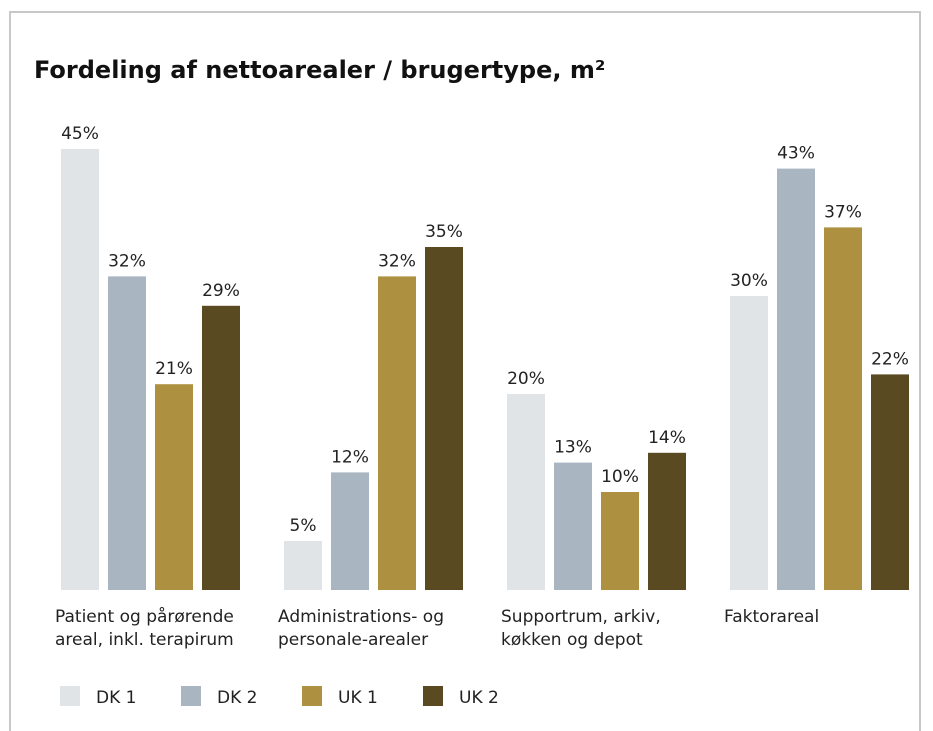  What do you see at coordinates (358, 698) in the screenshot?
I see `legend-label: UK 1` at bounding box center [358, 698].